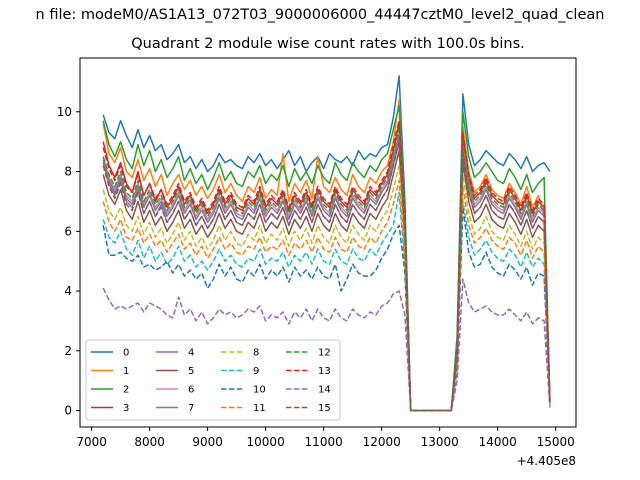 The image size is (640, 480). I want to click on x-tick-label: 15000, so click(556, 442).